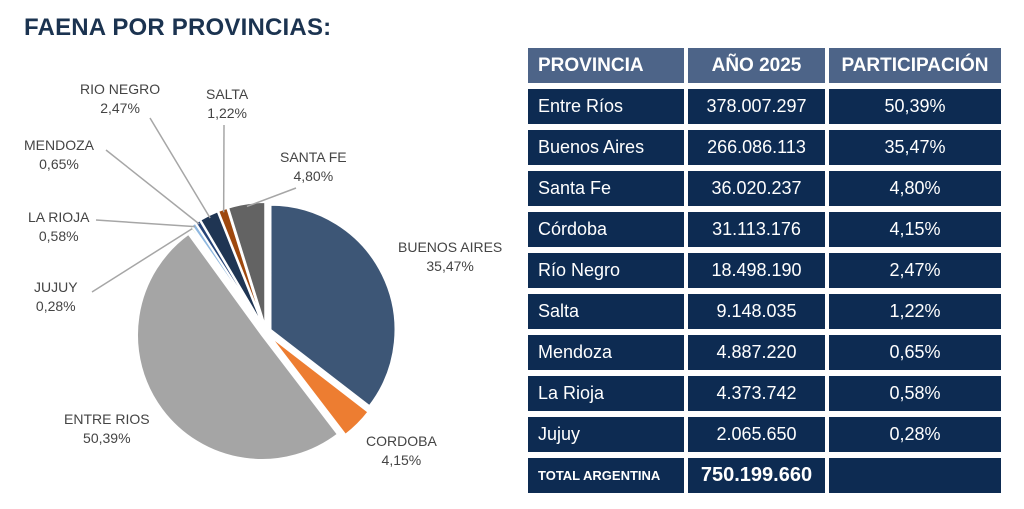  What do you see at coordinates (450, 257) in the screenshot?
I see `data-label: BUENOS AIRES 35,47%` at bounding box center [450, 257].